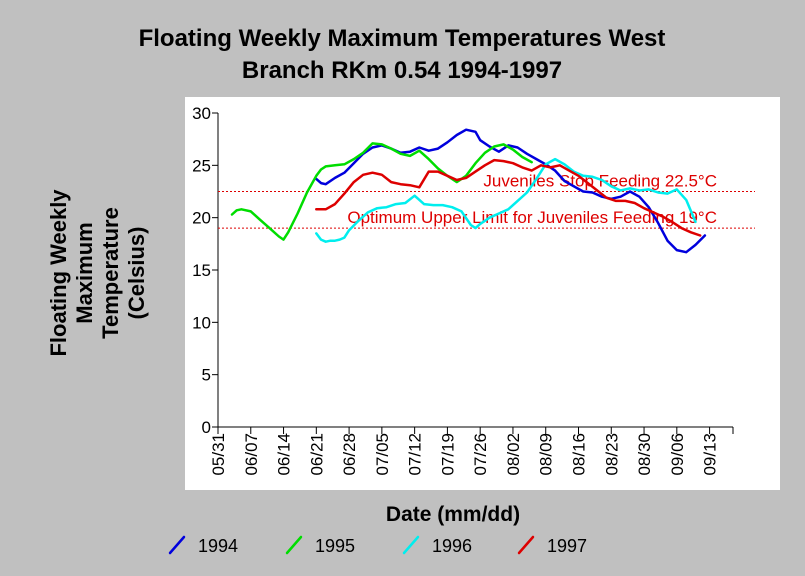 Image resolution: width=805 pixels, height=576 pixels. Describe the element at coordinates (546, 454) in the screenshot. I see `x-tick-label: 08/09` at that location.